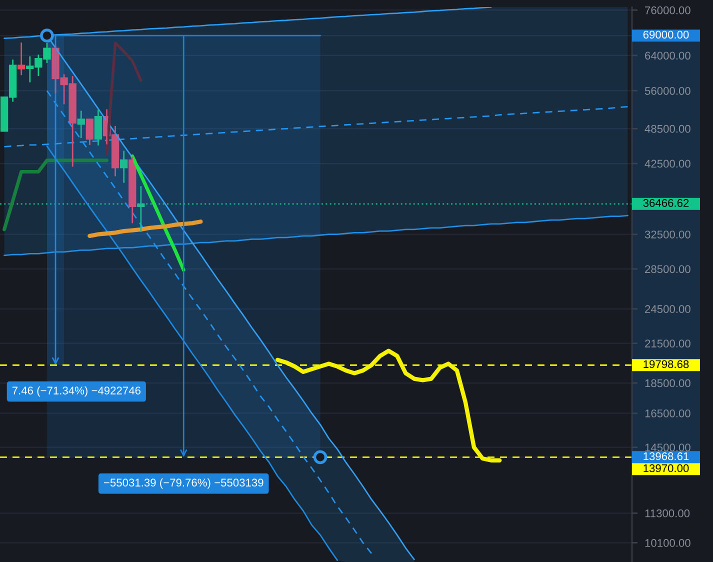 The image size is (713, 562). Describe the element at coordinates (667, 543) in the screenshot. I see `y-tick-label: 10100.00` at that location.